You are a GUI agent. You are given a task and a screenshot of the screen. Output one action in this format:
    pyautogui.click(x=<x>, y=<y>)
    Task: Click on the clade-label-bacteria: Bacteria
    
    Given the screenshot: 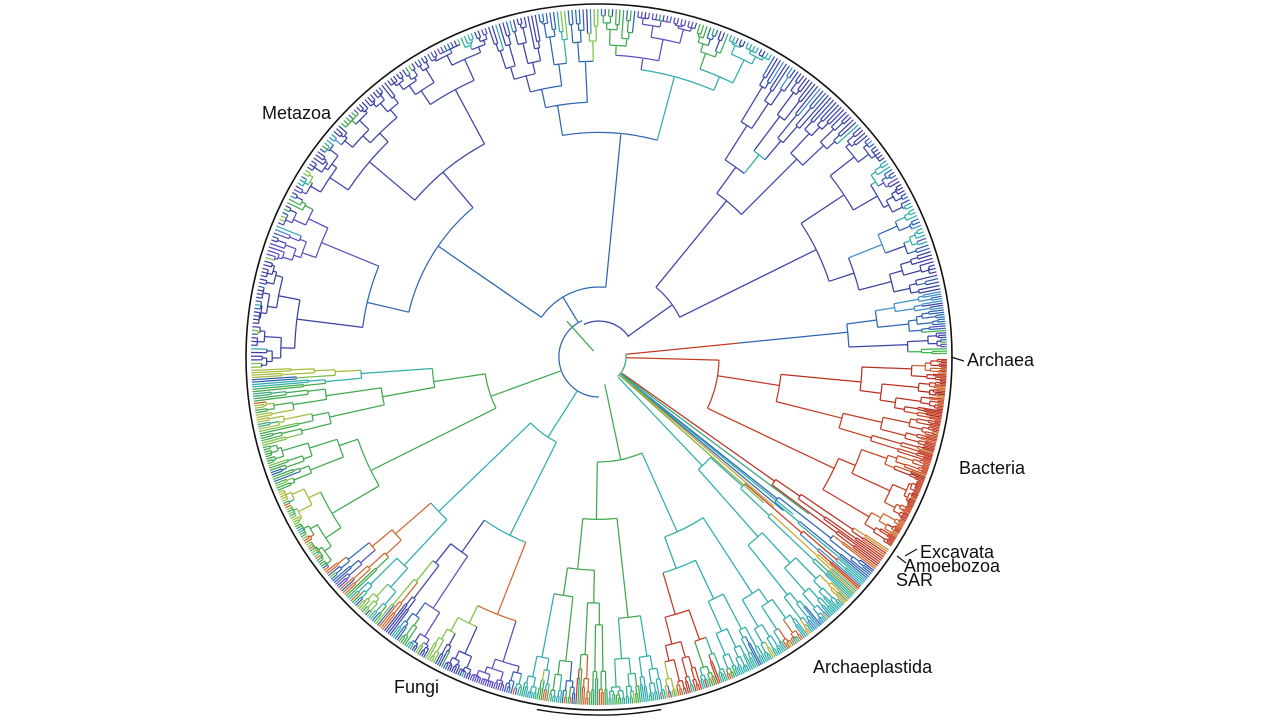 What is the action you would take?
    pyautogui.click(x=992, y=468)
    